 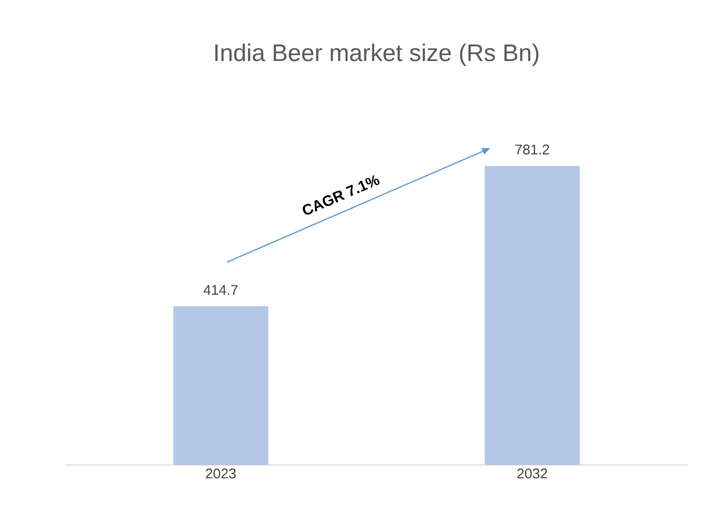 What do you see at coordinates (532, 473) in the screenshot?
I see `x-tick-label: 2032` at bounding box center [532, 473].